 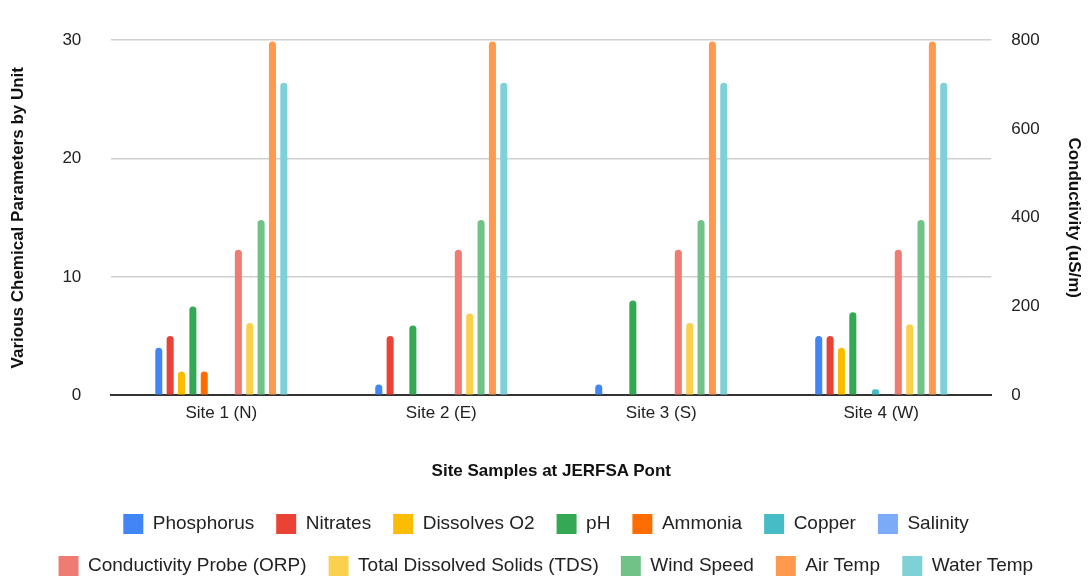 I want to click on x-tick-label: Site 3 (S), so click(x=661, y=413).